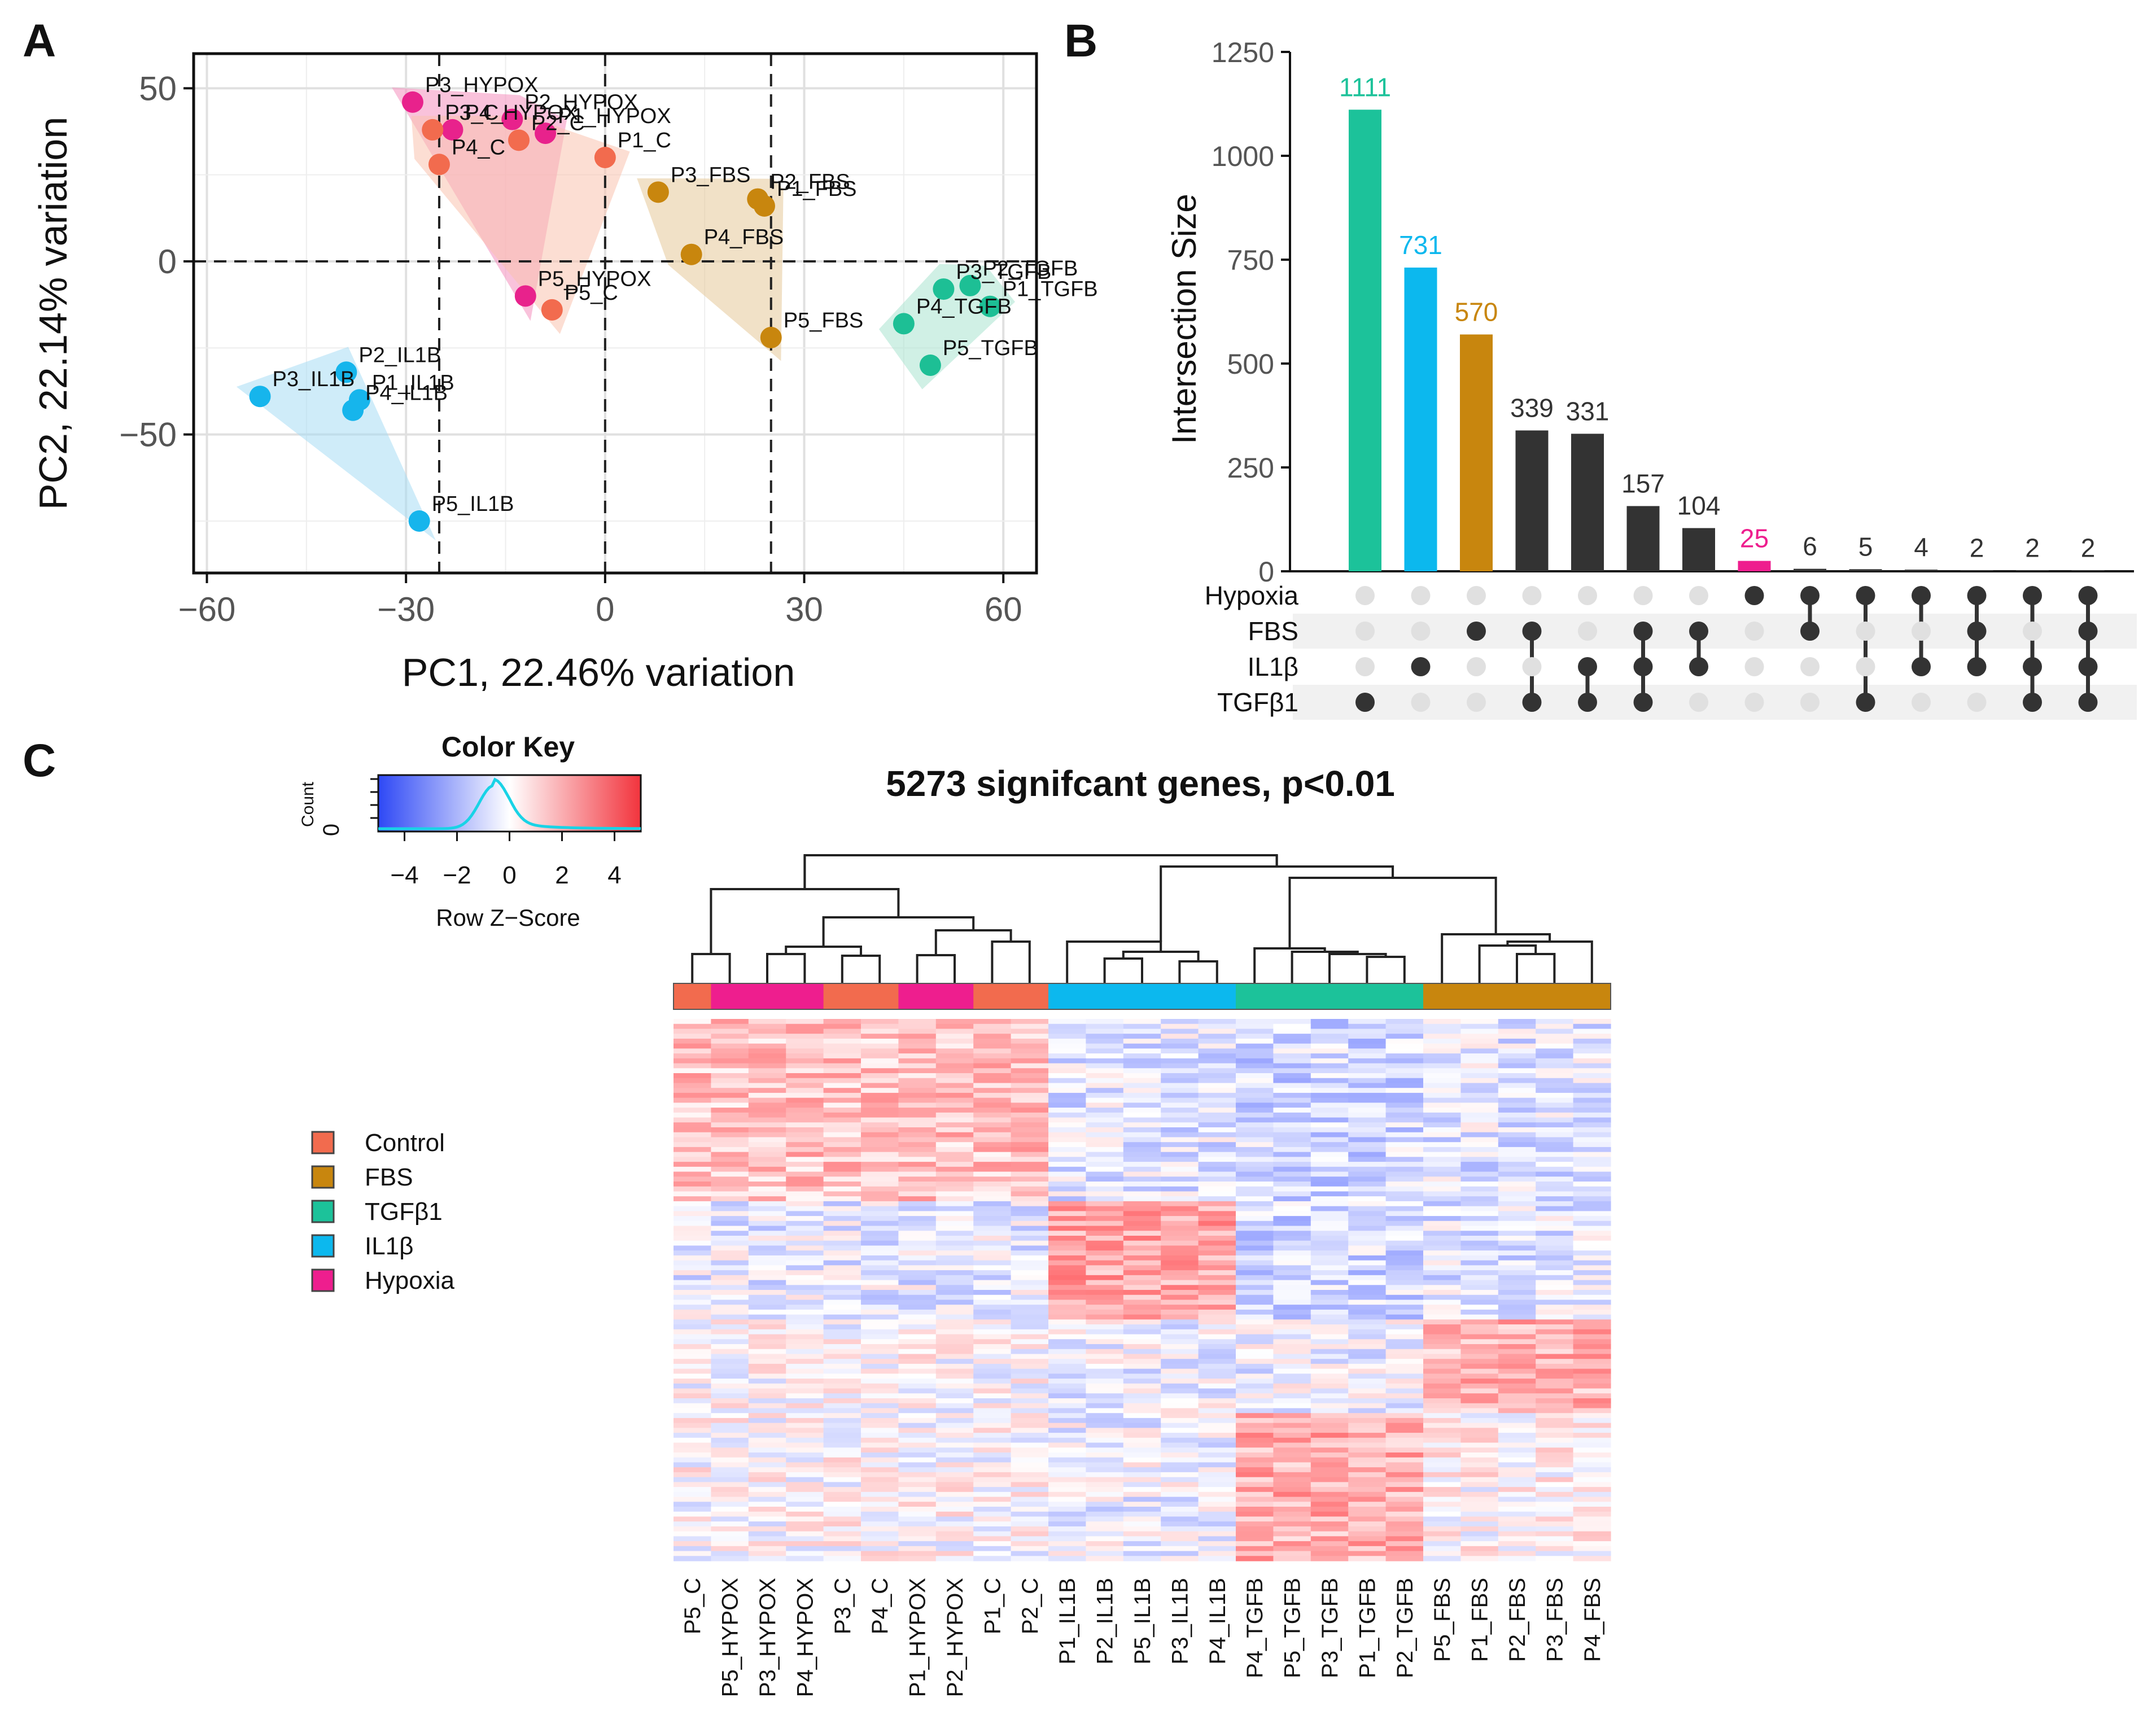 Image resolution: width=2156 pixels, height=1715 pixels. I want to click on upset-matrix-dot-filled, so click(1810, 595).